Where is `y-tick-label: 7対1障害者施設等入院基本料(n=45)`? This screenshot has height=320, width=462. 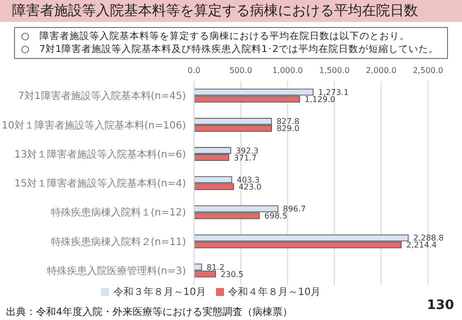 y-tick-label: 7対1障害者施設等入院基本料(n=45) is located at coordinates (102, 96).